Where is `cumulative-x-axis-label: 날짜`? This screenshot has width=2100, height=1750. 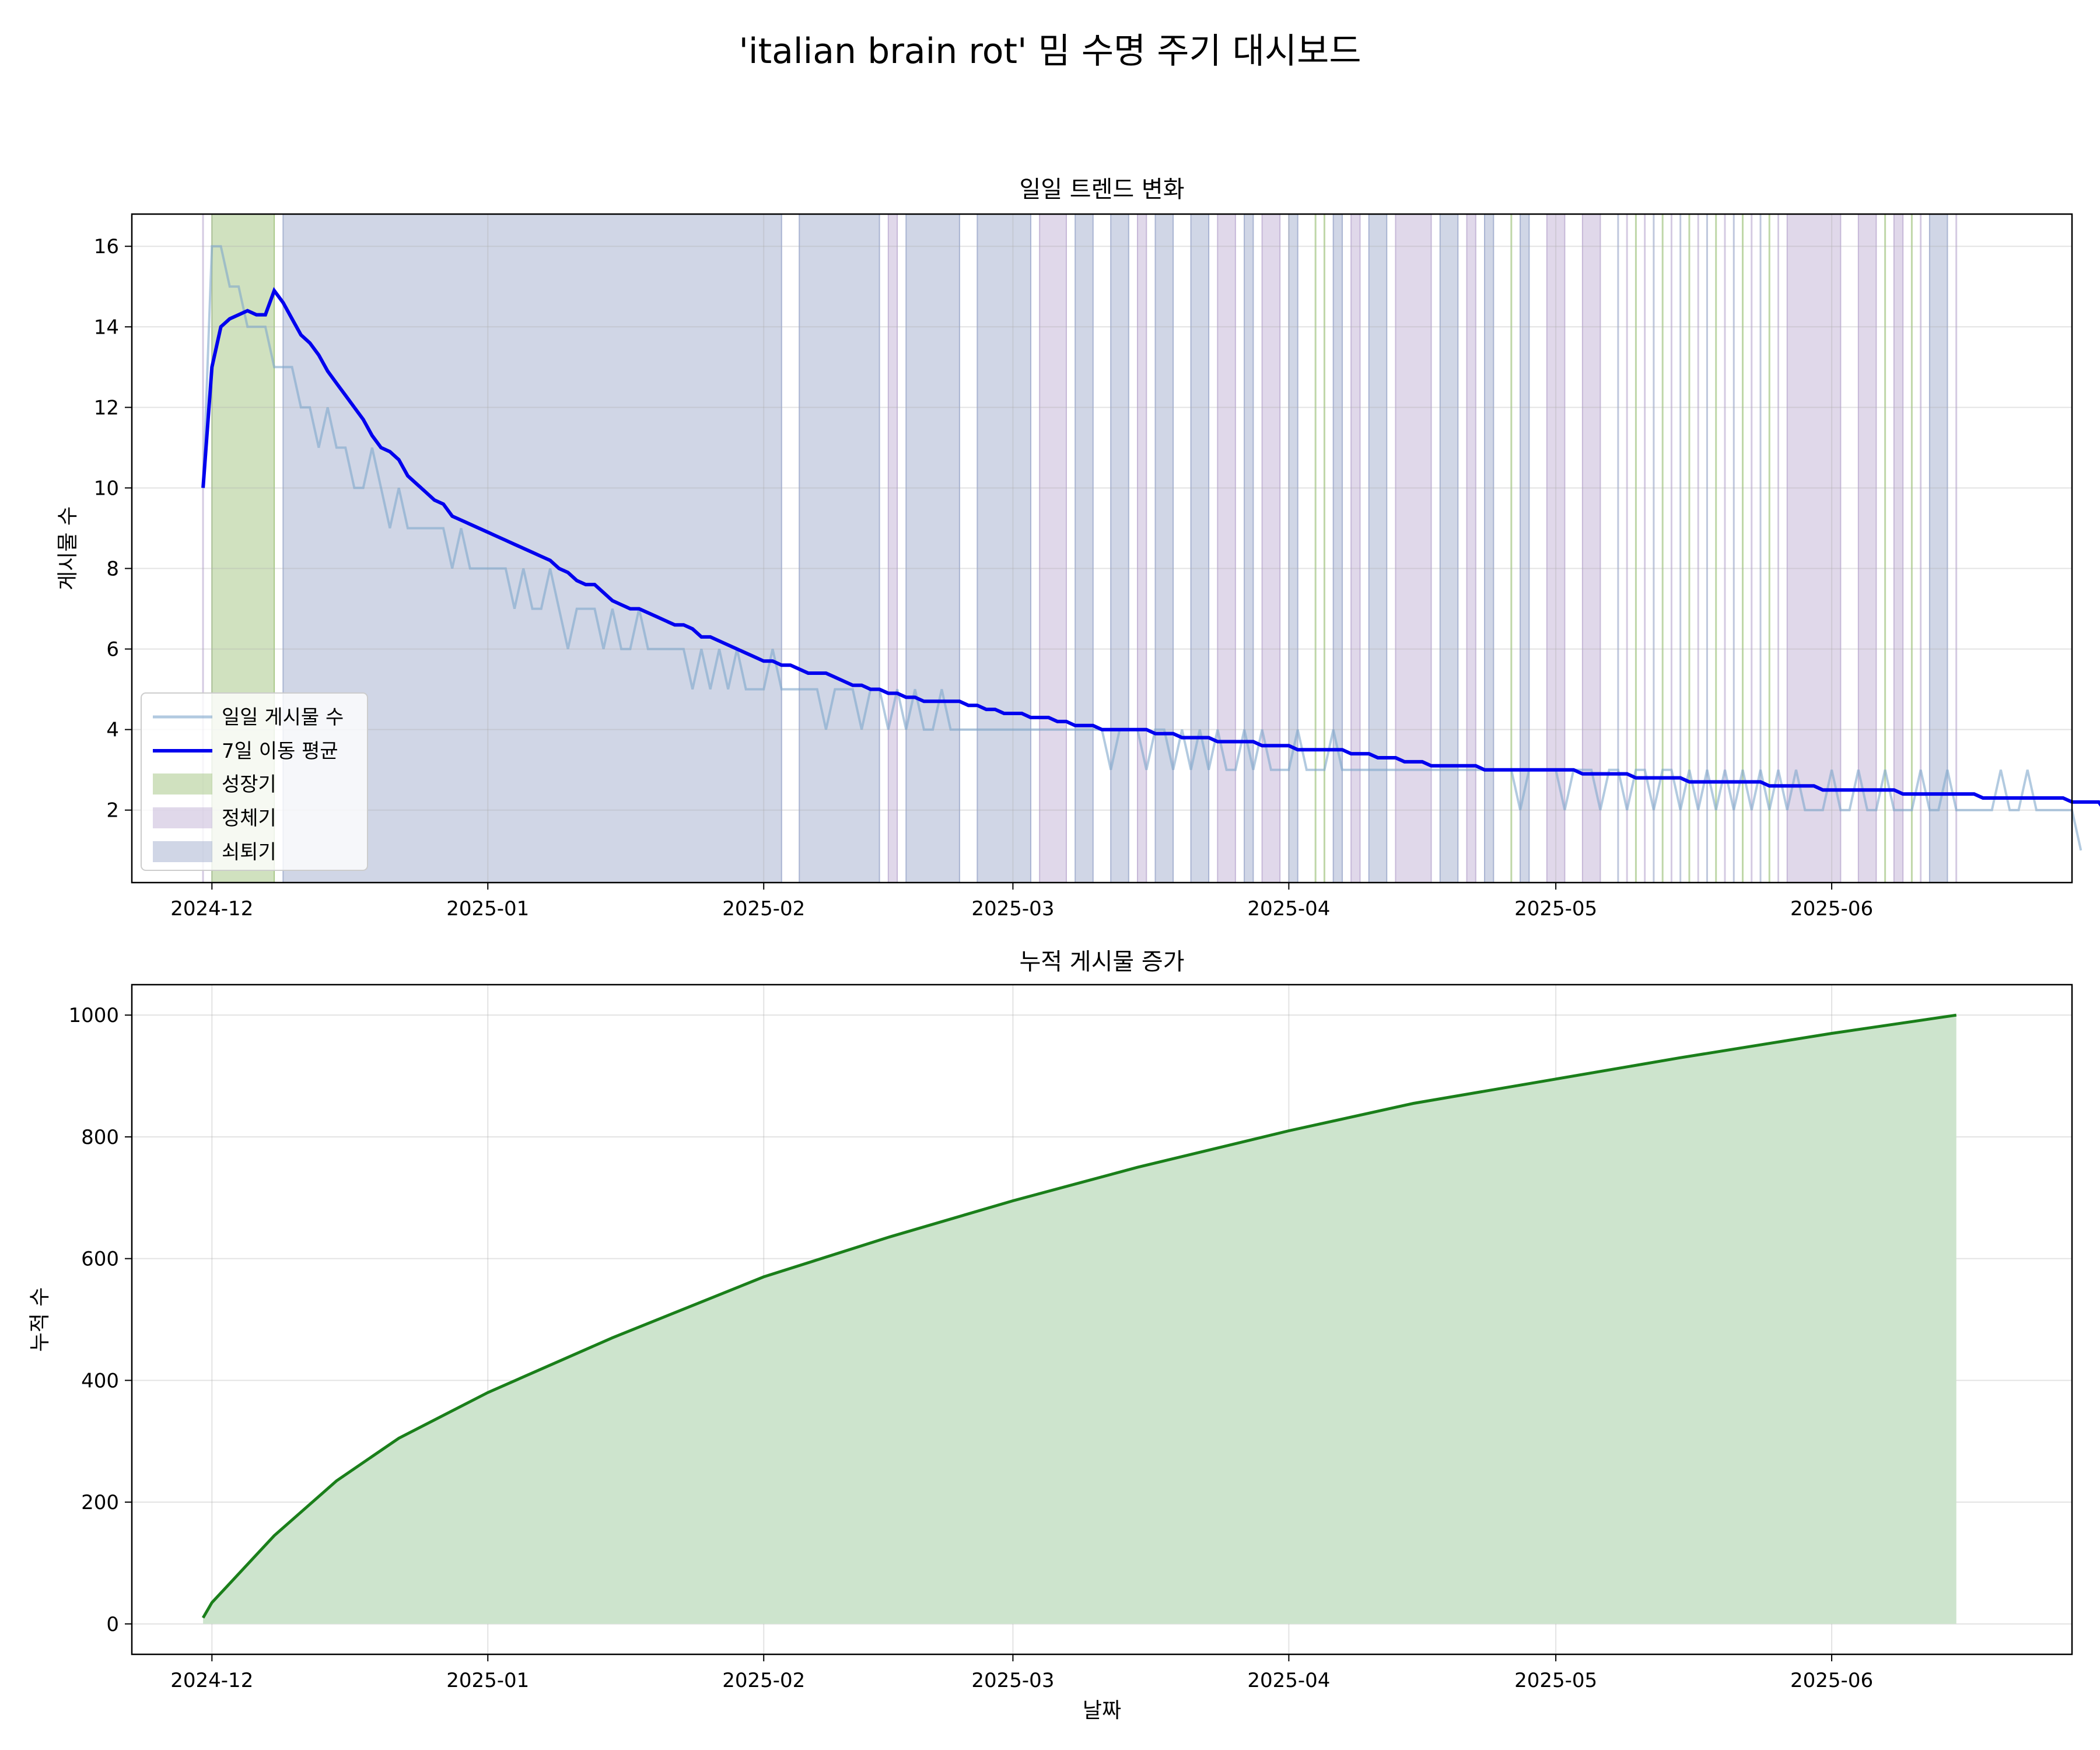 cumulative-x-axis-label: 날짜 is located at coordinates (1102, 1711).